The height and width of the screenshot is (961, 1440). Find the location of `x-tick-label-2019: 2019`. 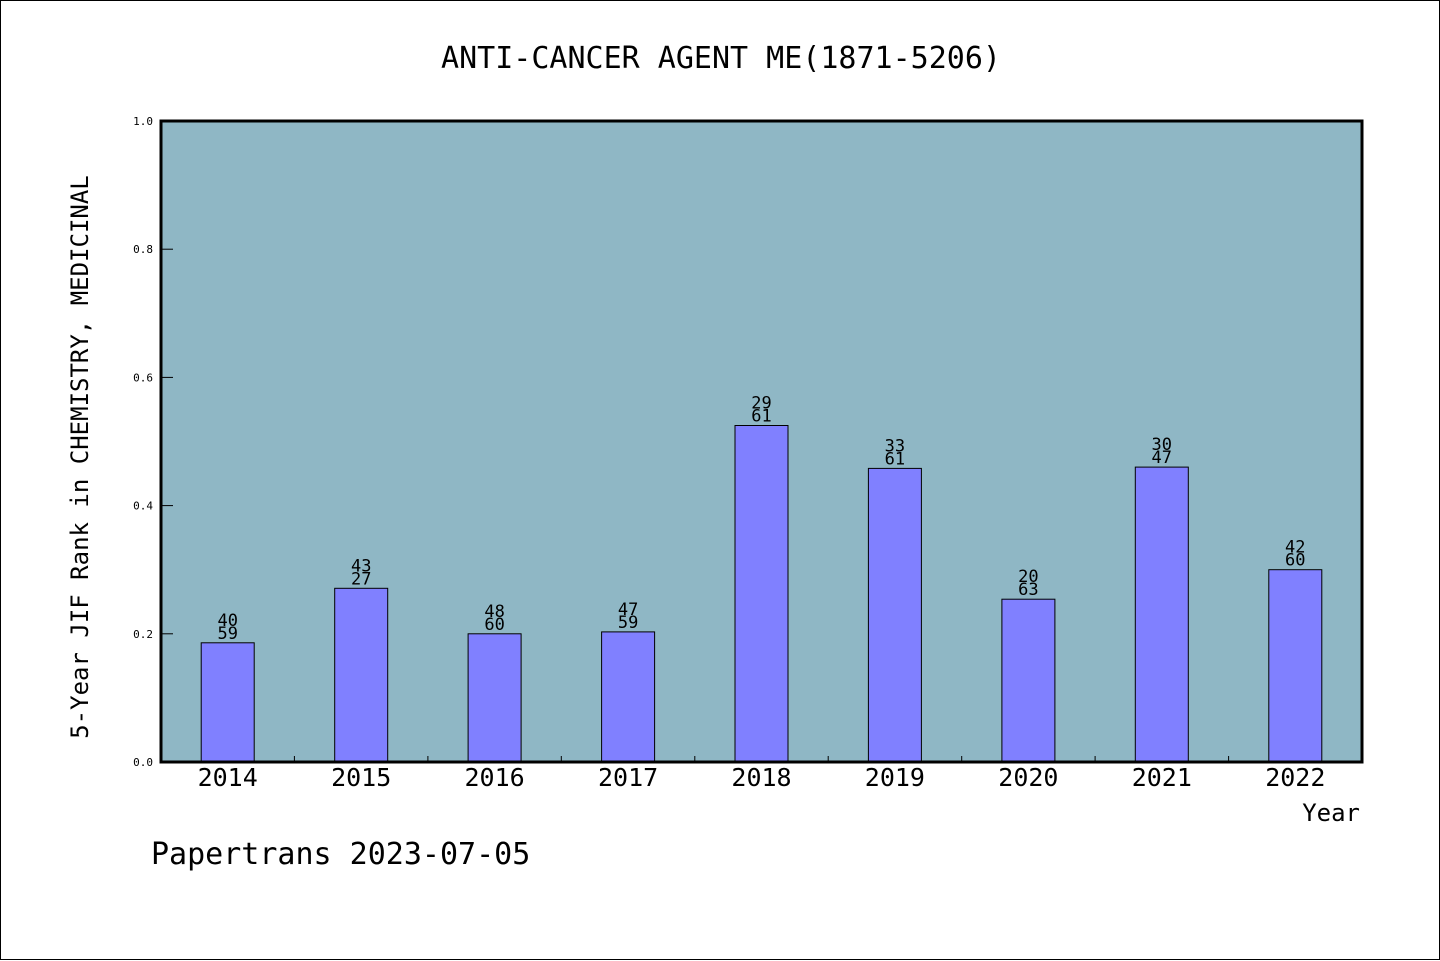

x-tick-label-2019: 2019 is located at coordinates (895, 777).